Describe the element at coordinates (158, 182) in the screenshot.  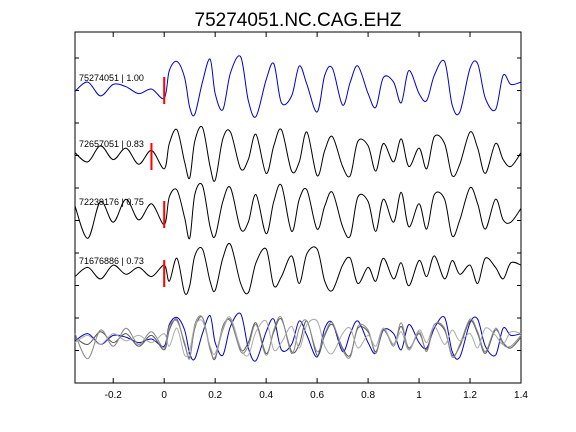
I see `pick-markers` at that location.